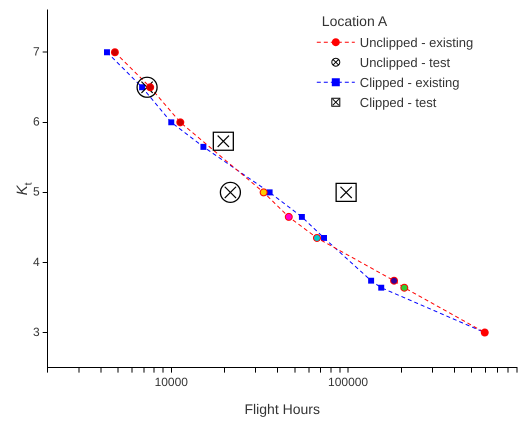 The width and height of the screenshot is (526, 421). Describe the element at coordinates (36, 261) in the screenshot. I see `y-tick-label: 4` at that location.